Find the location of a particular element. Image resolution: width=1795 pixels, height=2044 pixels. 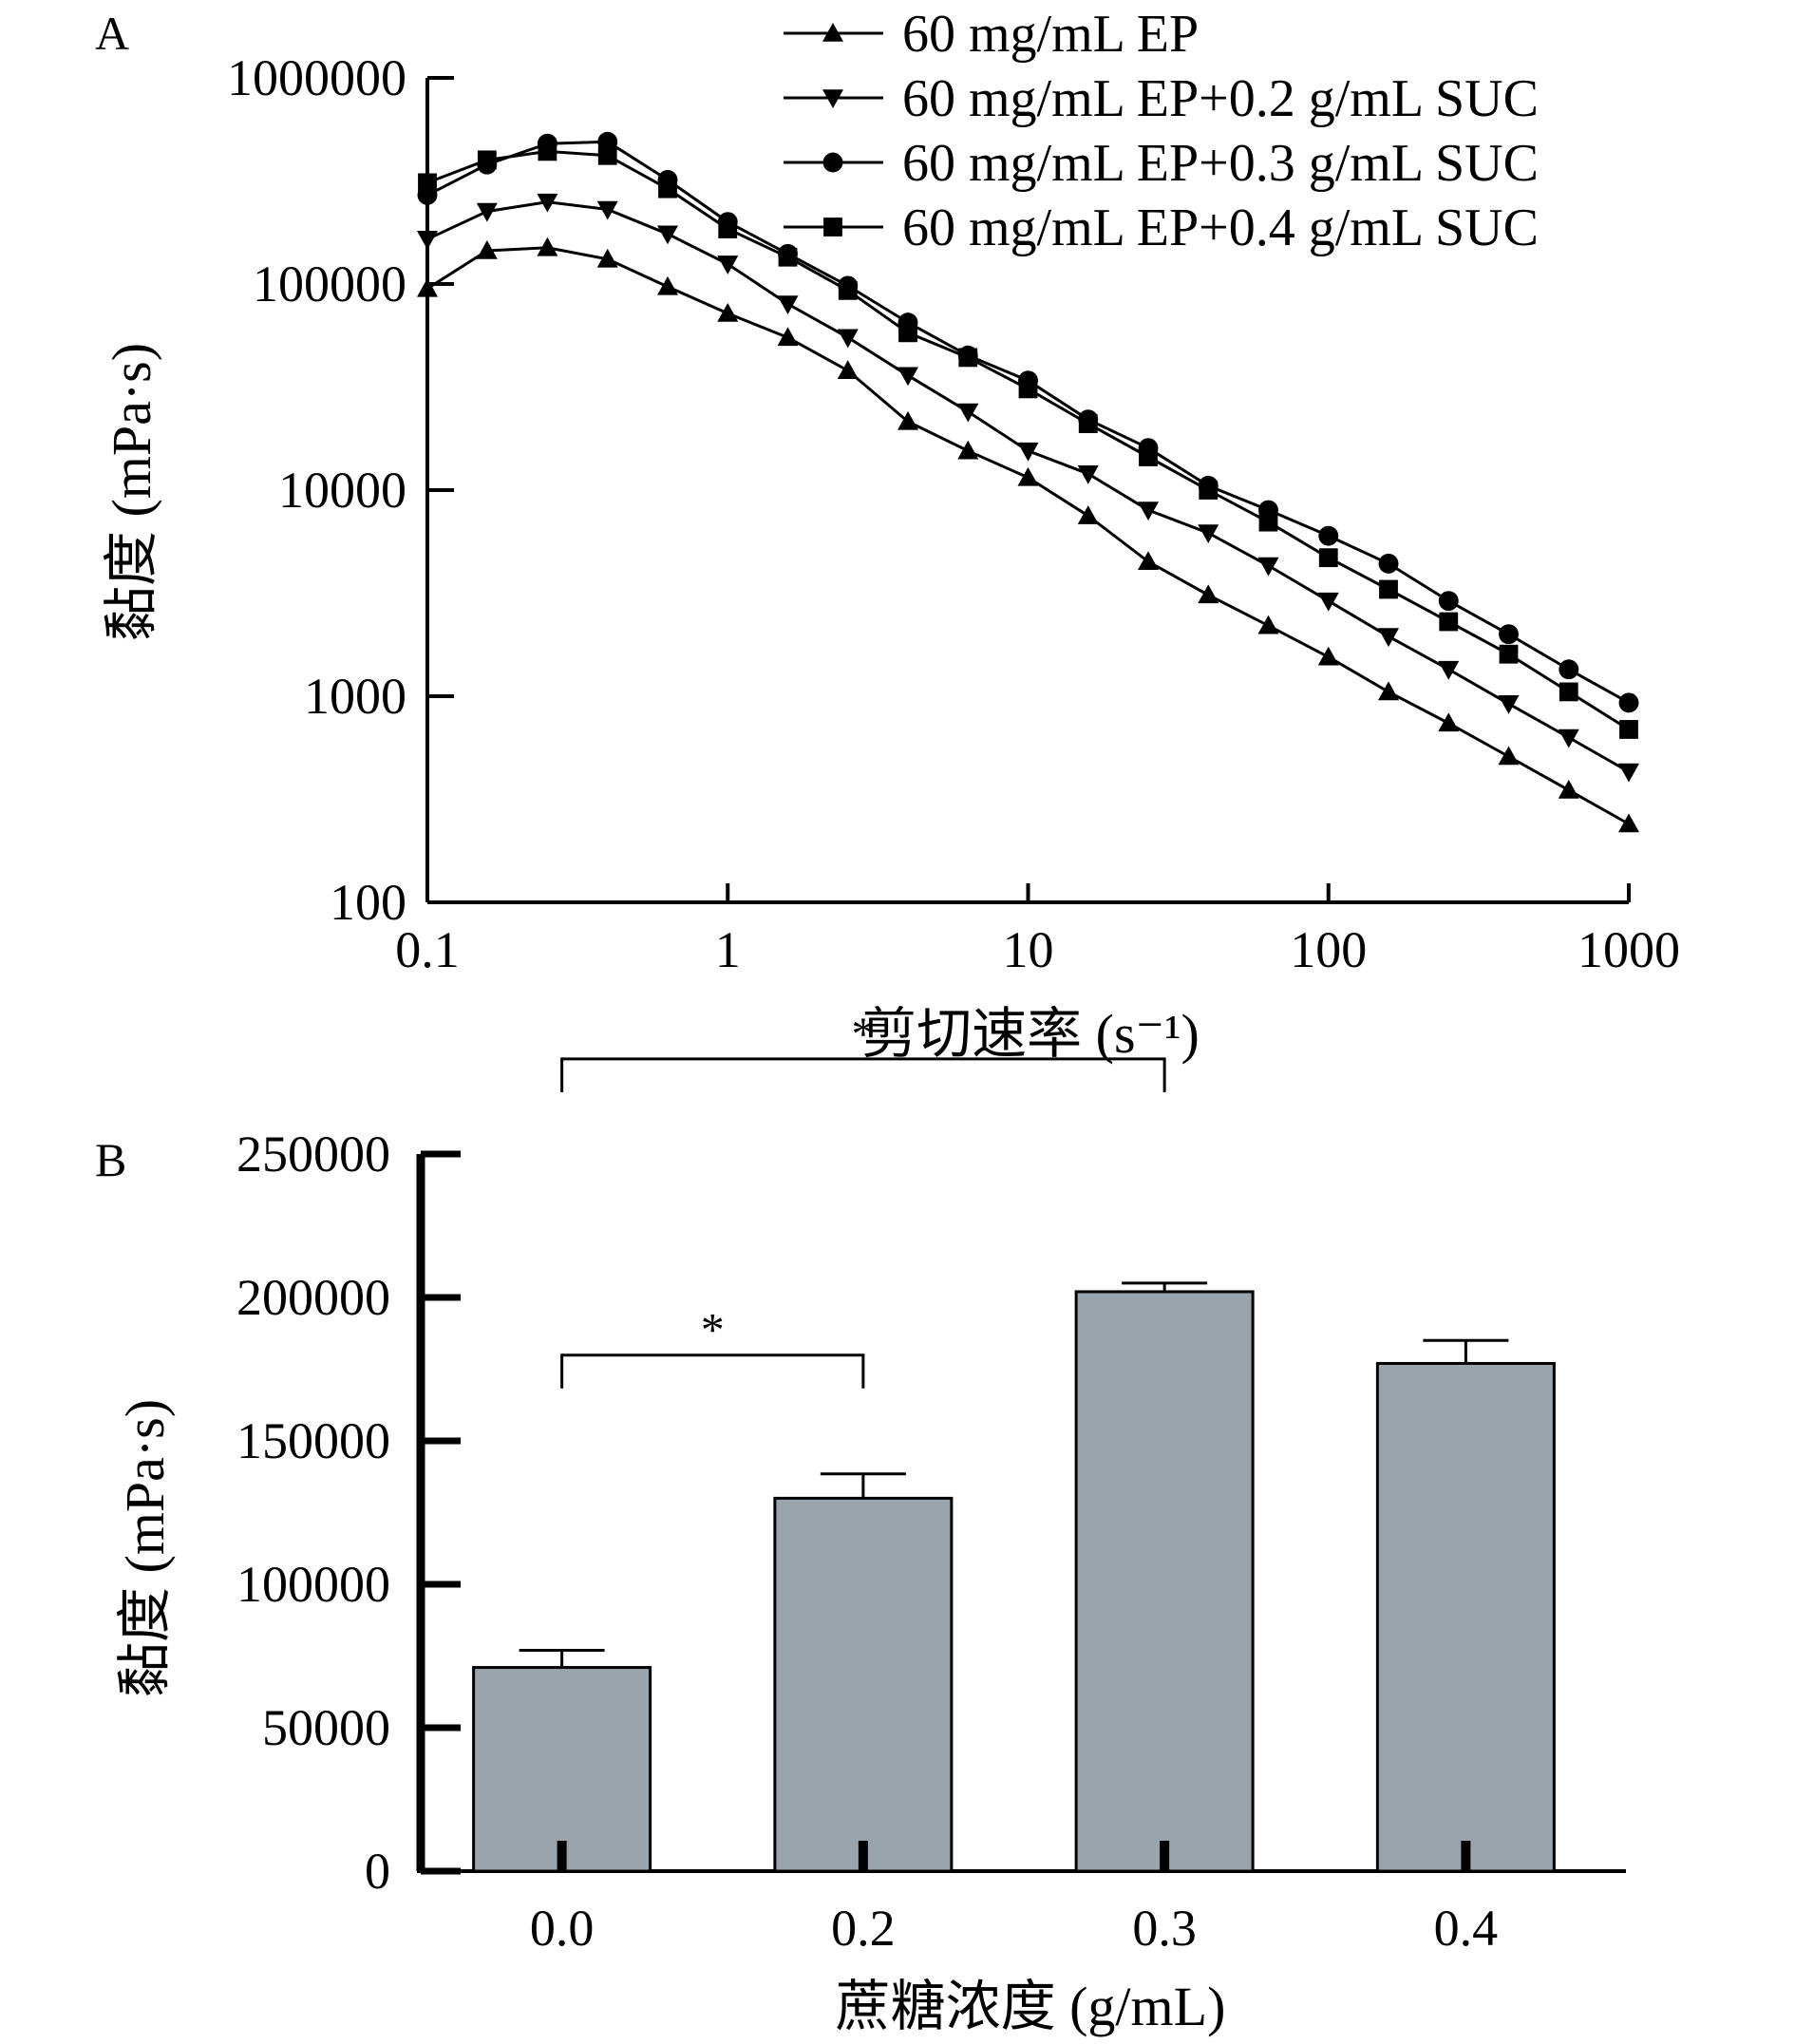

panel-a-y-tick-label: 100 is located at coordinates (368, 902).